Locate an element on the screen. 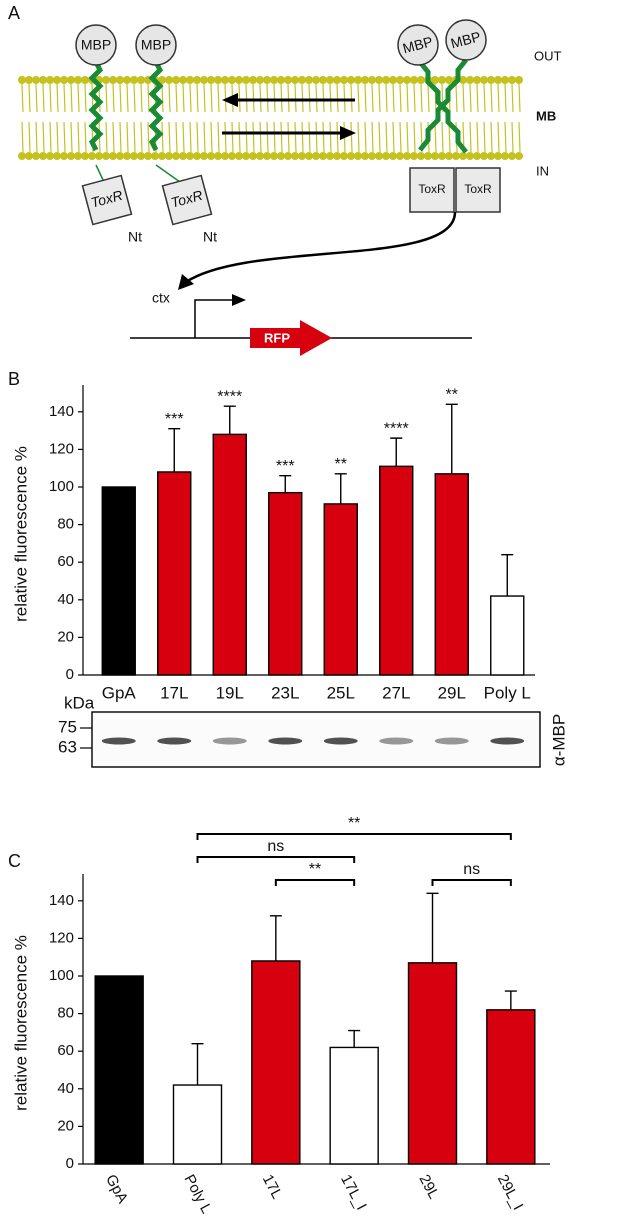 Image resolution: width=630 pixels, height=1228 pixels. reporter-arrow is located at coordinates (291, 338).